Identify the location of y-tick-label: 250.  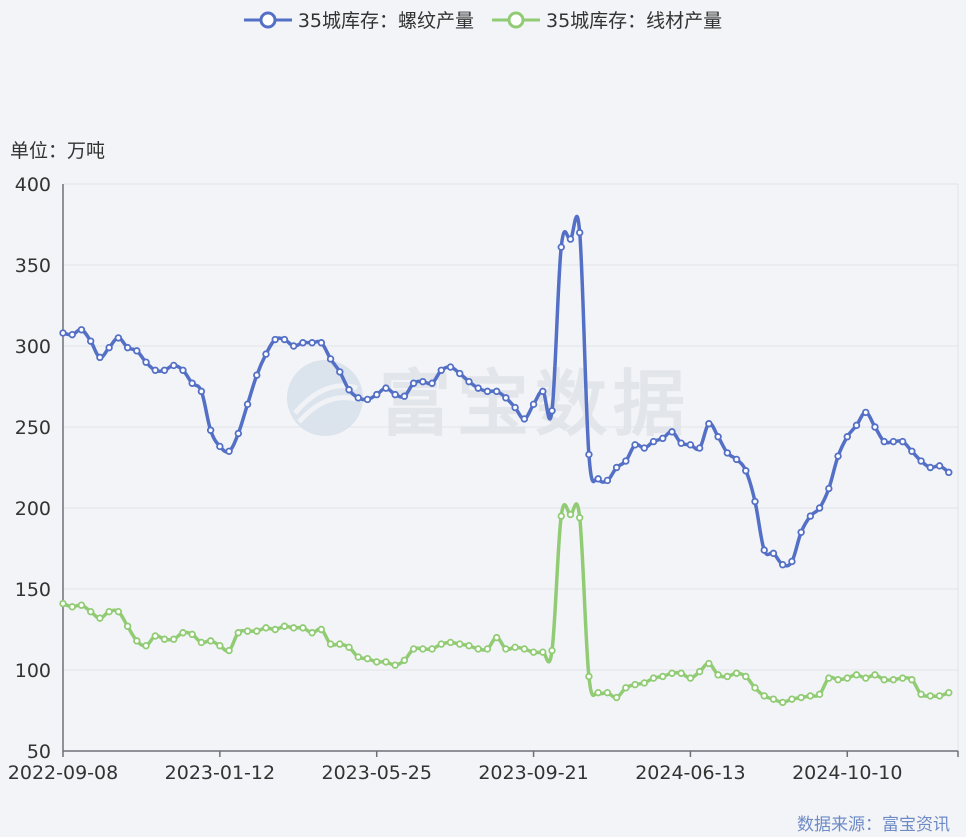
(33, 428).